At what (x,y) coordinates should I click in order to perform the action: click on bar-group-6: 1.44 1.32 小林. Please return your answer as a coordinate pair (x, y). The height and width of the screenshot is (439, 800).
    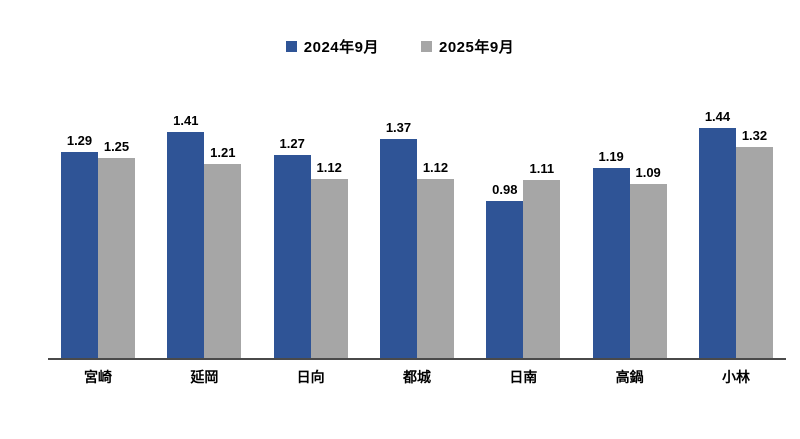
    Looking at the image, I should click on (735, 227).